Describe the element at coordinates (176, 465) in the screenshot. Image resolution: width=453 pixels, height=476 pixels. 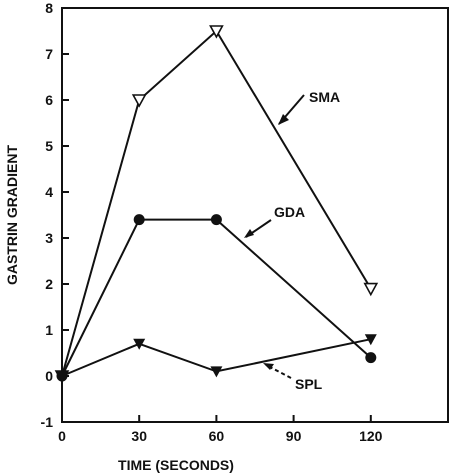
I see `x-axis-label: TIME (SECONDS)` at that location.